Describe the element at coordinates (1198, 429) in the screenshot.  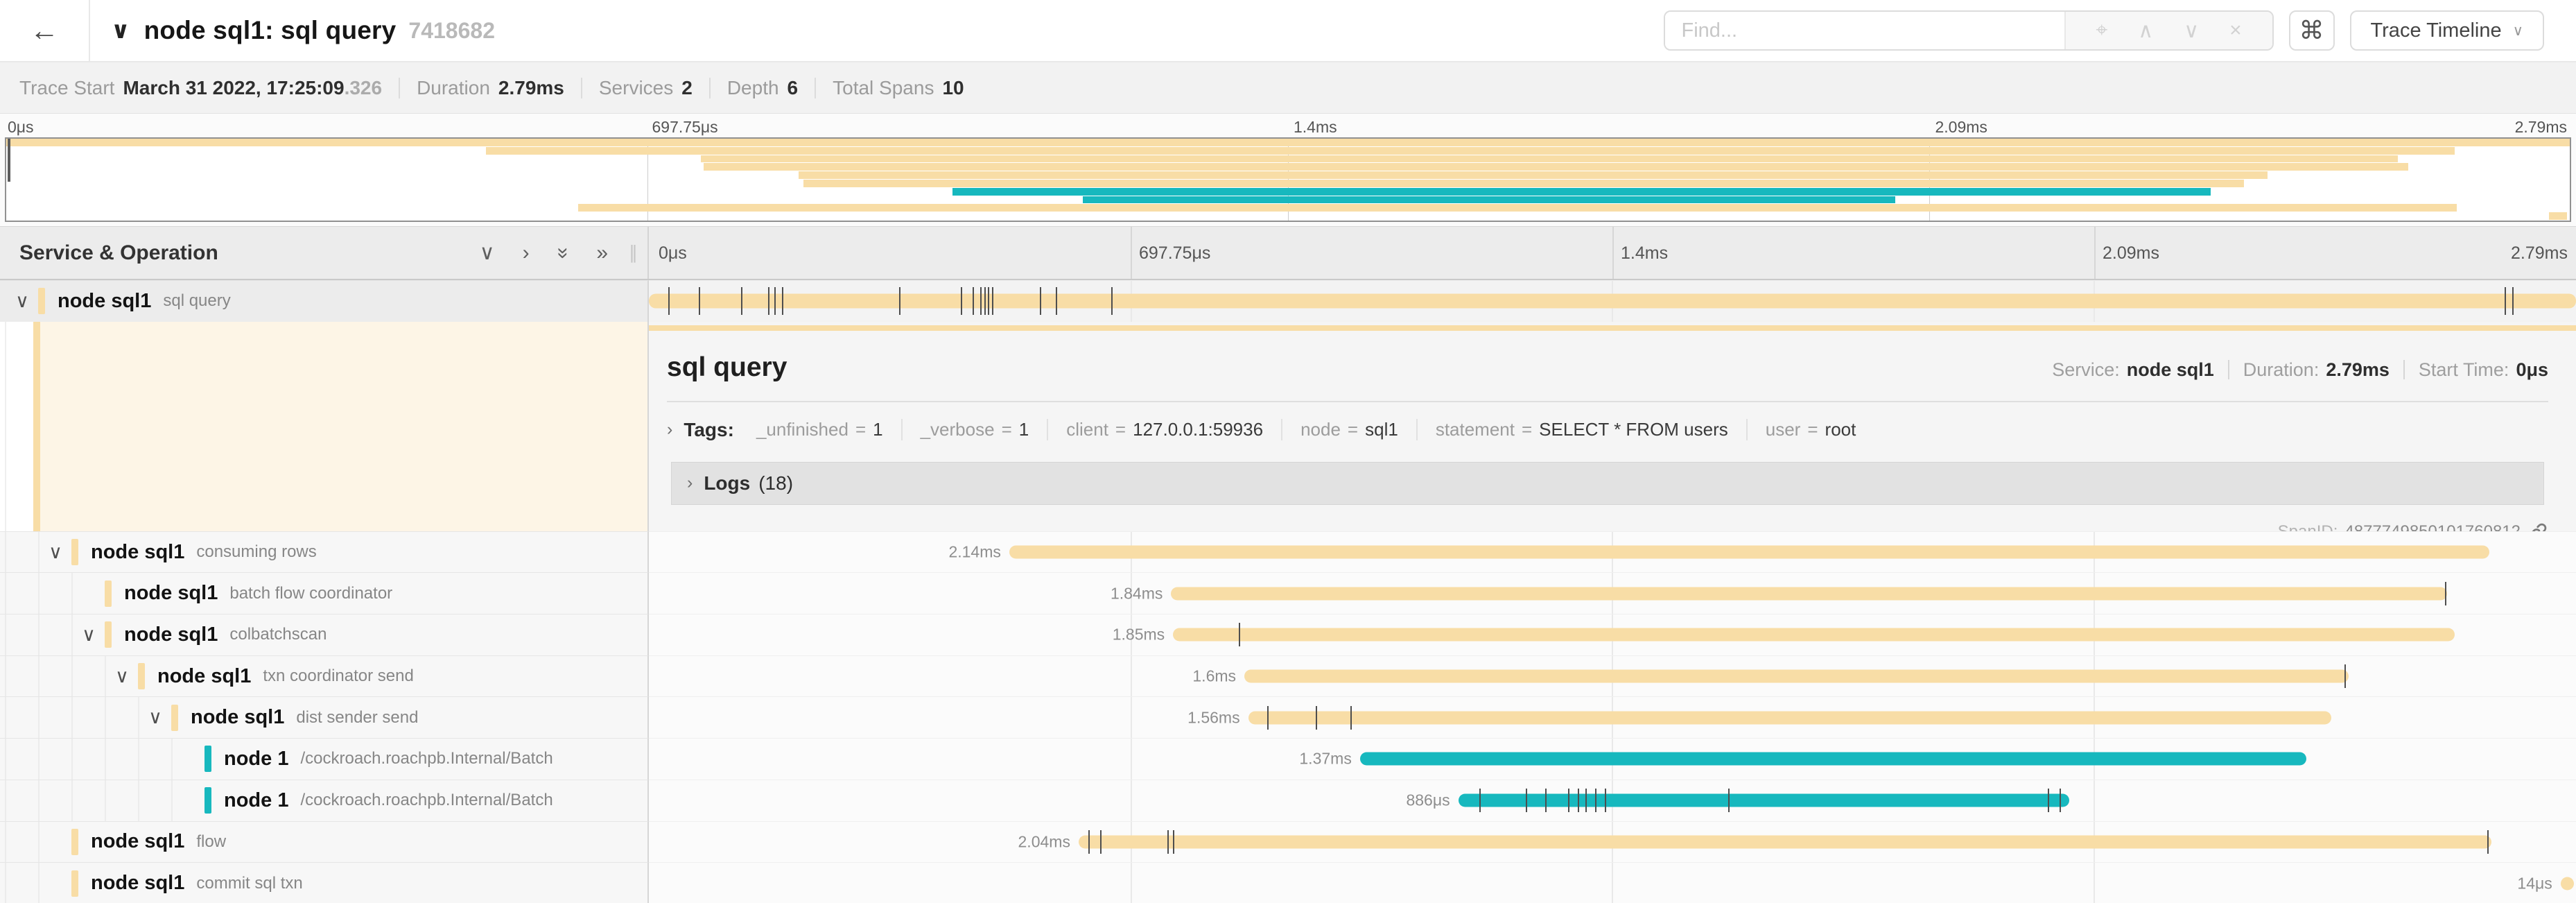
I see `tag-value: 127.0.0.1:59936` at that location.